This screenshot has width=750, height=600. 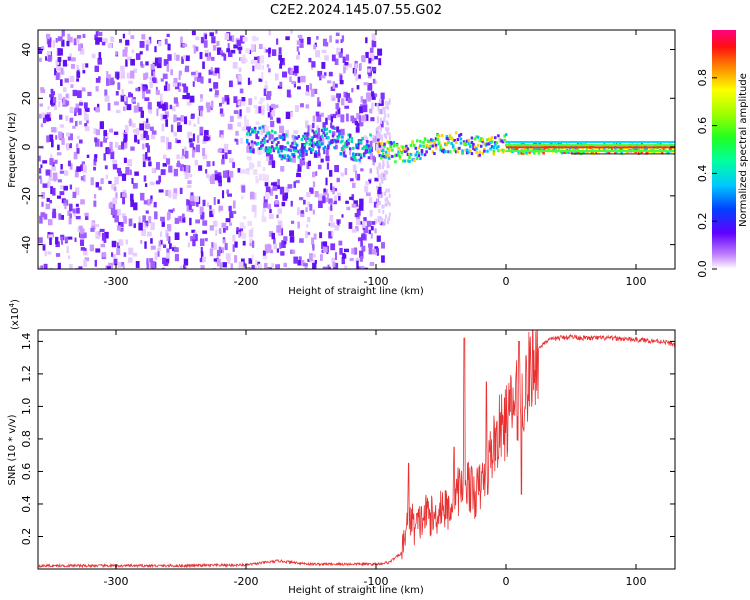 I want to click on spectrogram-x-tick-label: 0, so click(x=506, y=281).